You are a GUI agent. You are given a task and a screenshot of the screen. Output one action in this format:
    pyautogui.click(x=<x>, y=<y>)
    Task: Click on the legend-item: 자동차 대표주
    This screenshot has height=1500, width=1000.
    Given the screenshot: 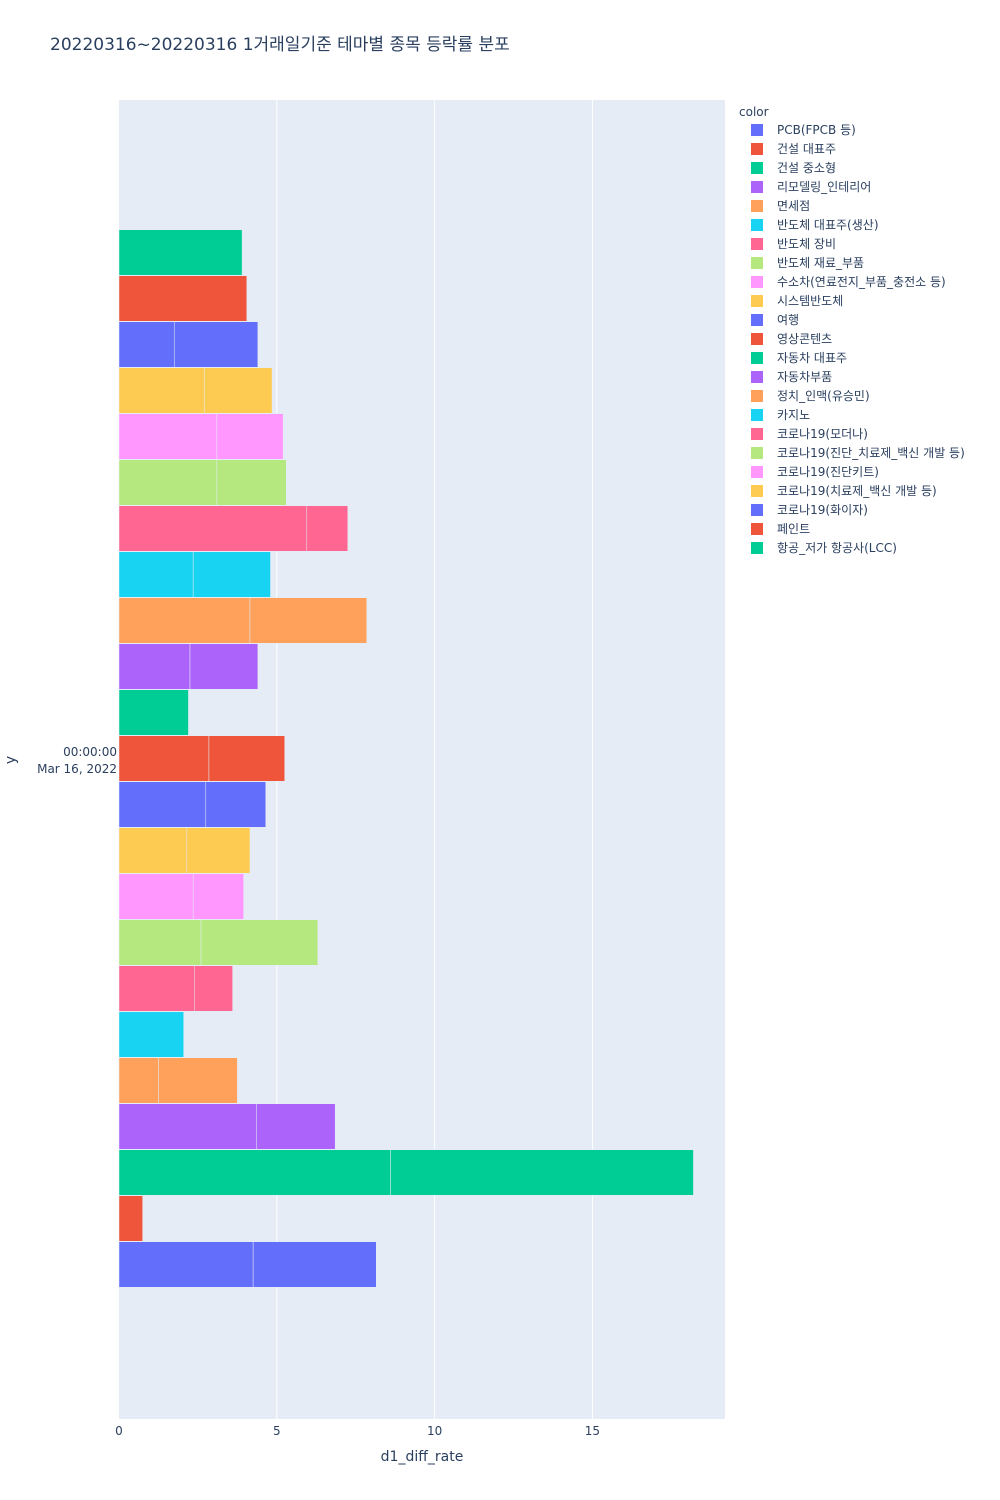 What is the action you would take?
    pyautogui.click(x=799, y=358)
    